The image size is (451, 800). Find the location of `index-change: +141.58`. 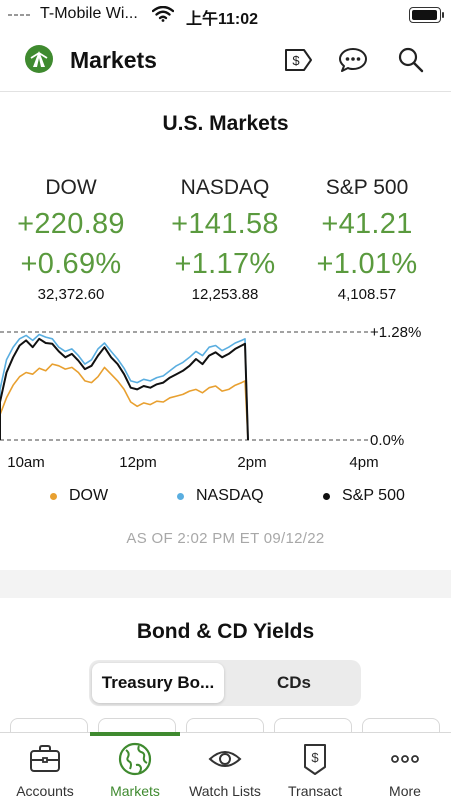

index-change: +141.58 is located at coordinates (225, 224).